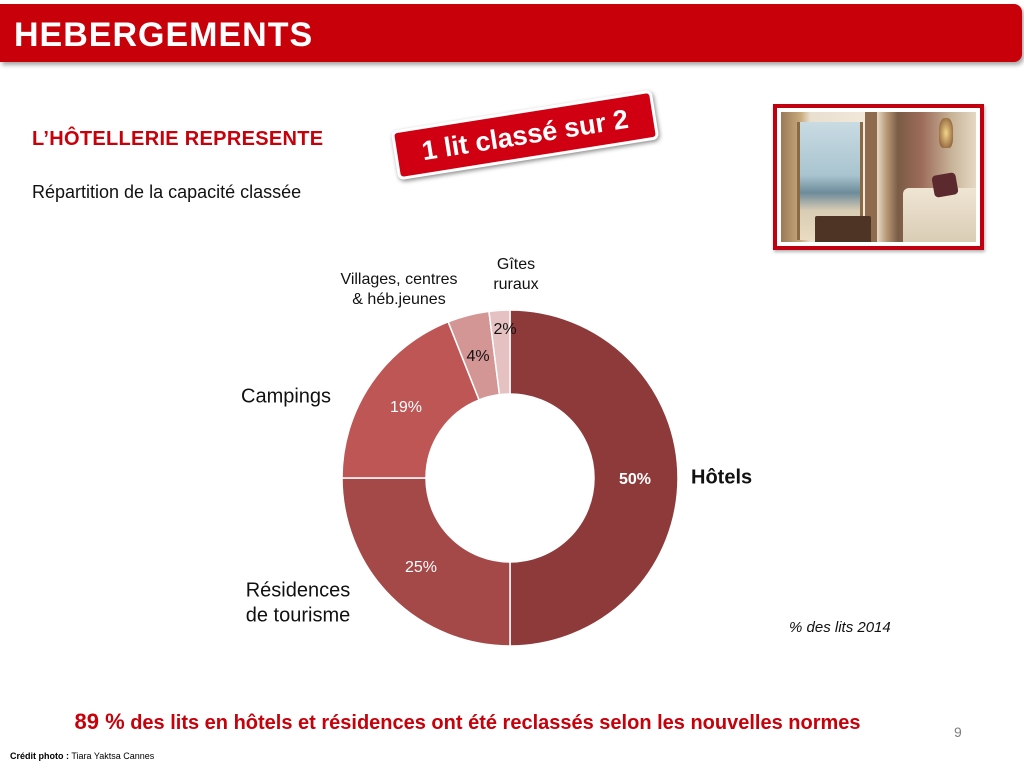 This screenshot has height=768, width=1024. I want to click on data-label-villages-centres-heb-jeunes: 4%, so click(477, 356).